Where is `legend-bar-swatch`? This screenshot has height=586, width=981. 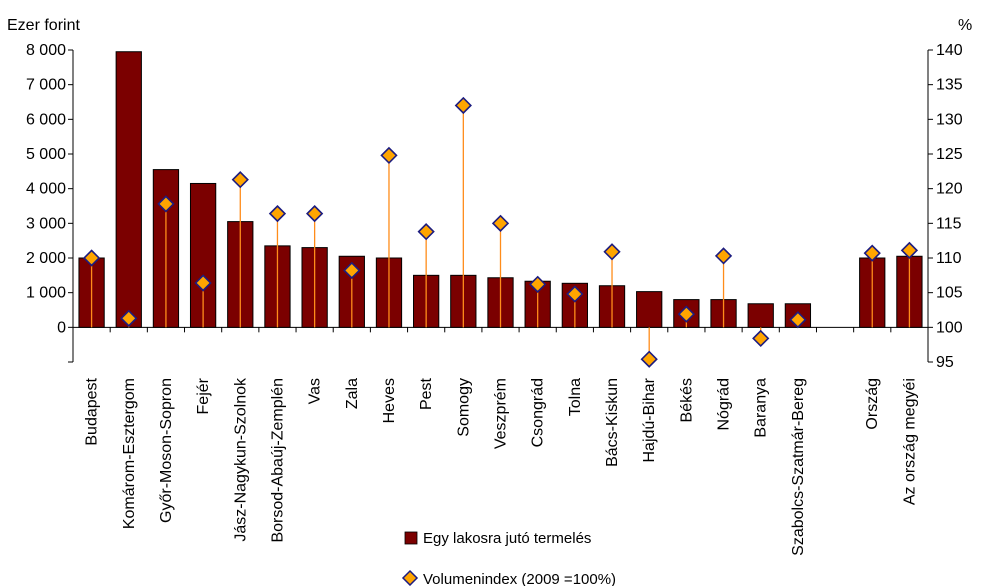 legend-bar-swatch is located at coordinates (411, 538).